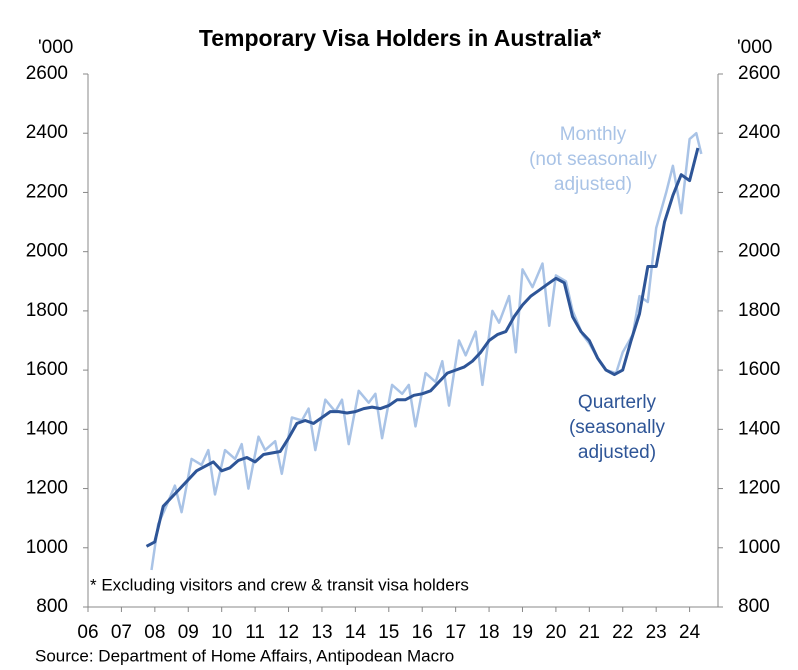 Image resolution: width=798 pixels, height=670 pixels. What do you see at coordinates (522, 632) in the screenshot?
I see `x-tick-label: 19` at bounding box center [522, 632].